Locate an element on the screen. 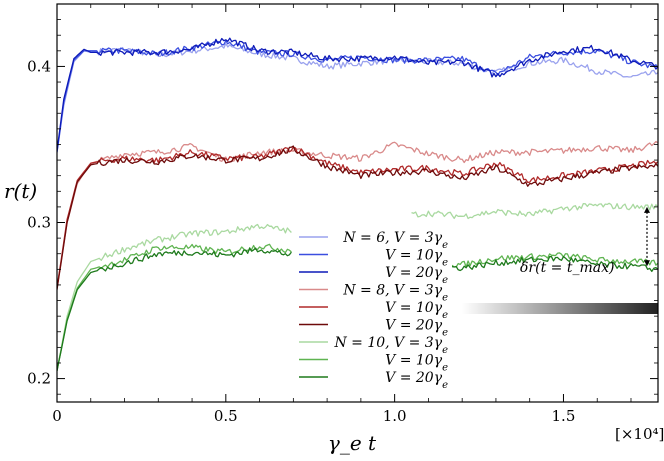 The width and height of the screenshot is (664, 461). x-tick-label: 0 is located at coordinates (57, 416).